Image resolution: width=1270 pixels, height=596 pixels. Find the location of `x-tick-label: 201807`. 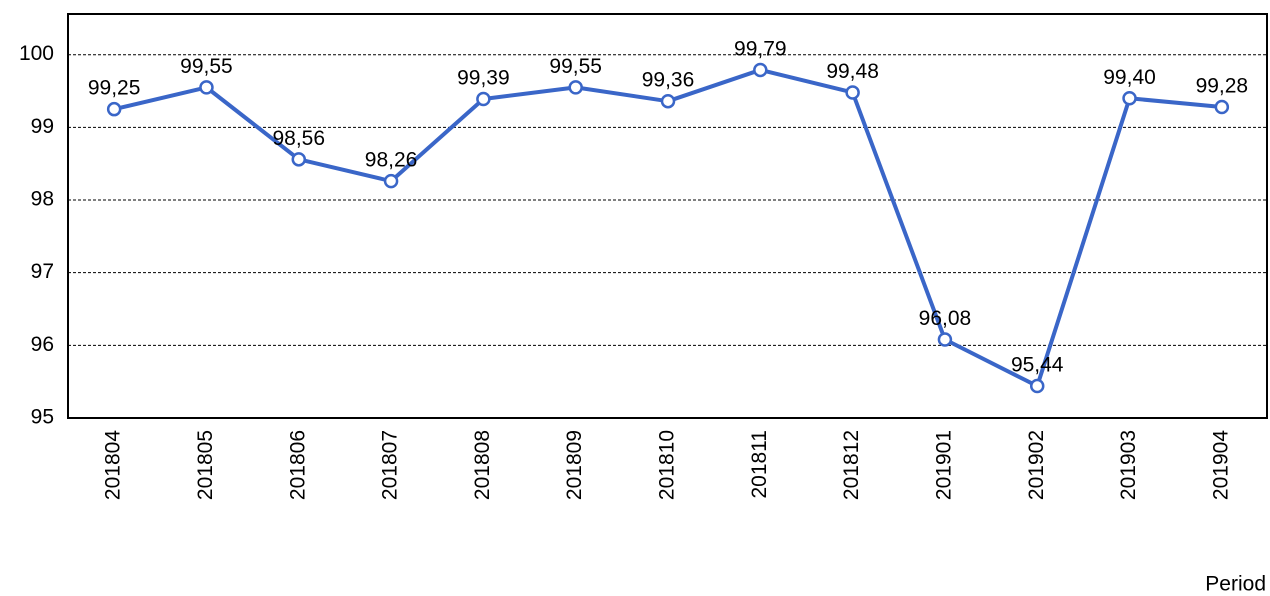

x-tick-label: 201807 is located at coordinates (390, 465).